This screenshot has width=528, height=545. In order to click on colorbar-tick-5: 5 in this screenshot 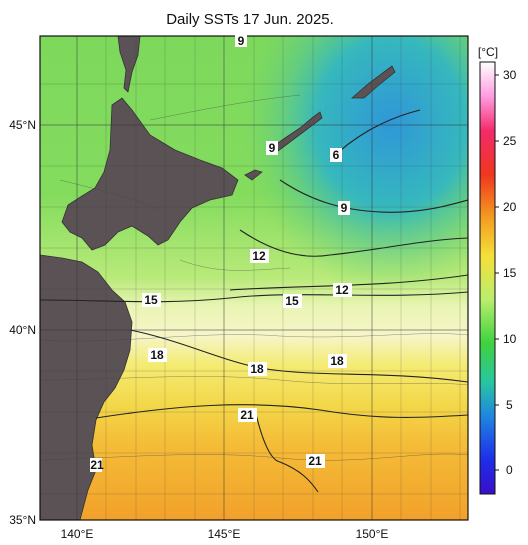, I will do `click(509, 405)`.